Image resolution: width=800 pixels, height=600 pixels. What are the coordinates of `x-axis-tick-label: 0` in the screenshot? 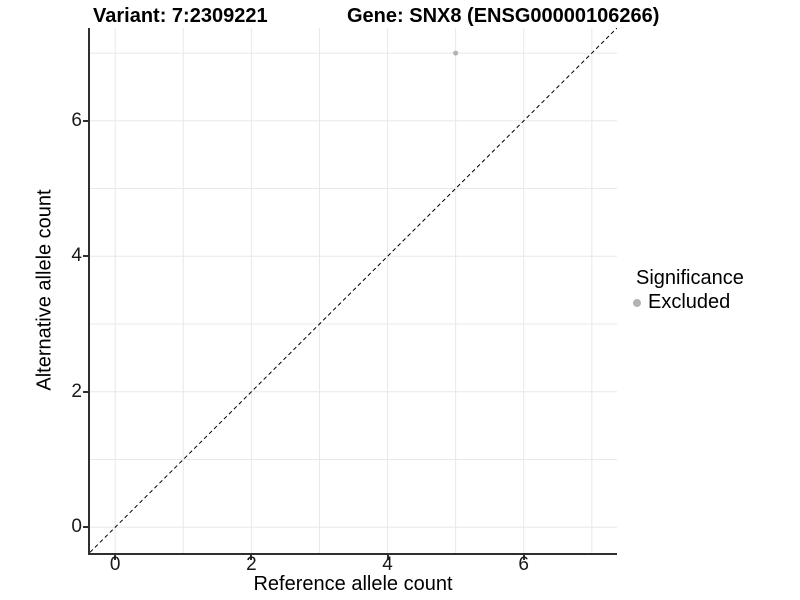 It's located at (115, 564).